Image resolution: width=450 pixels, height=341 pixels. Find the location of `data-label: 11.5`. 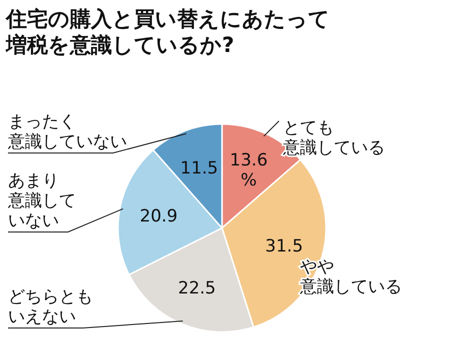

data-label: 11.5 is located at coordinates (199, 168).